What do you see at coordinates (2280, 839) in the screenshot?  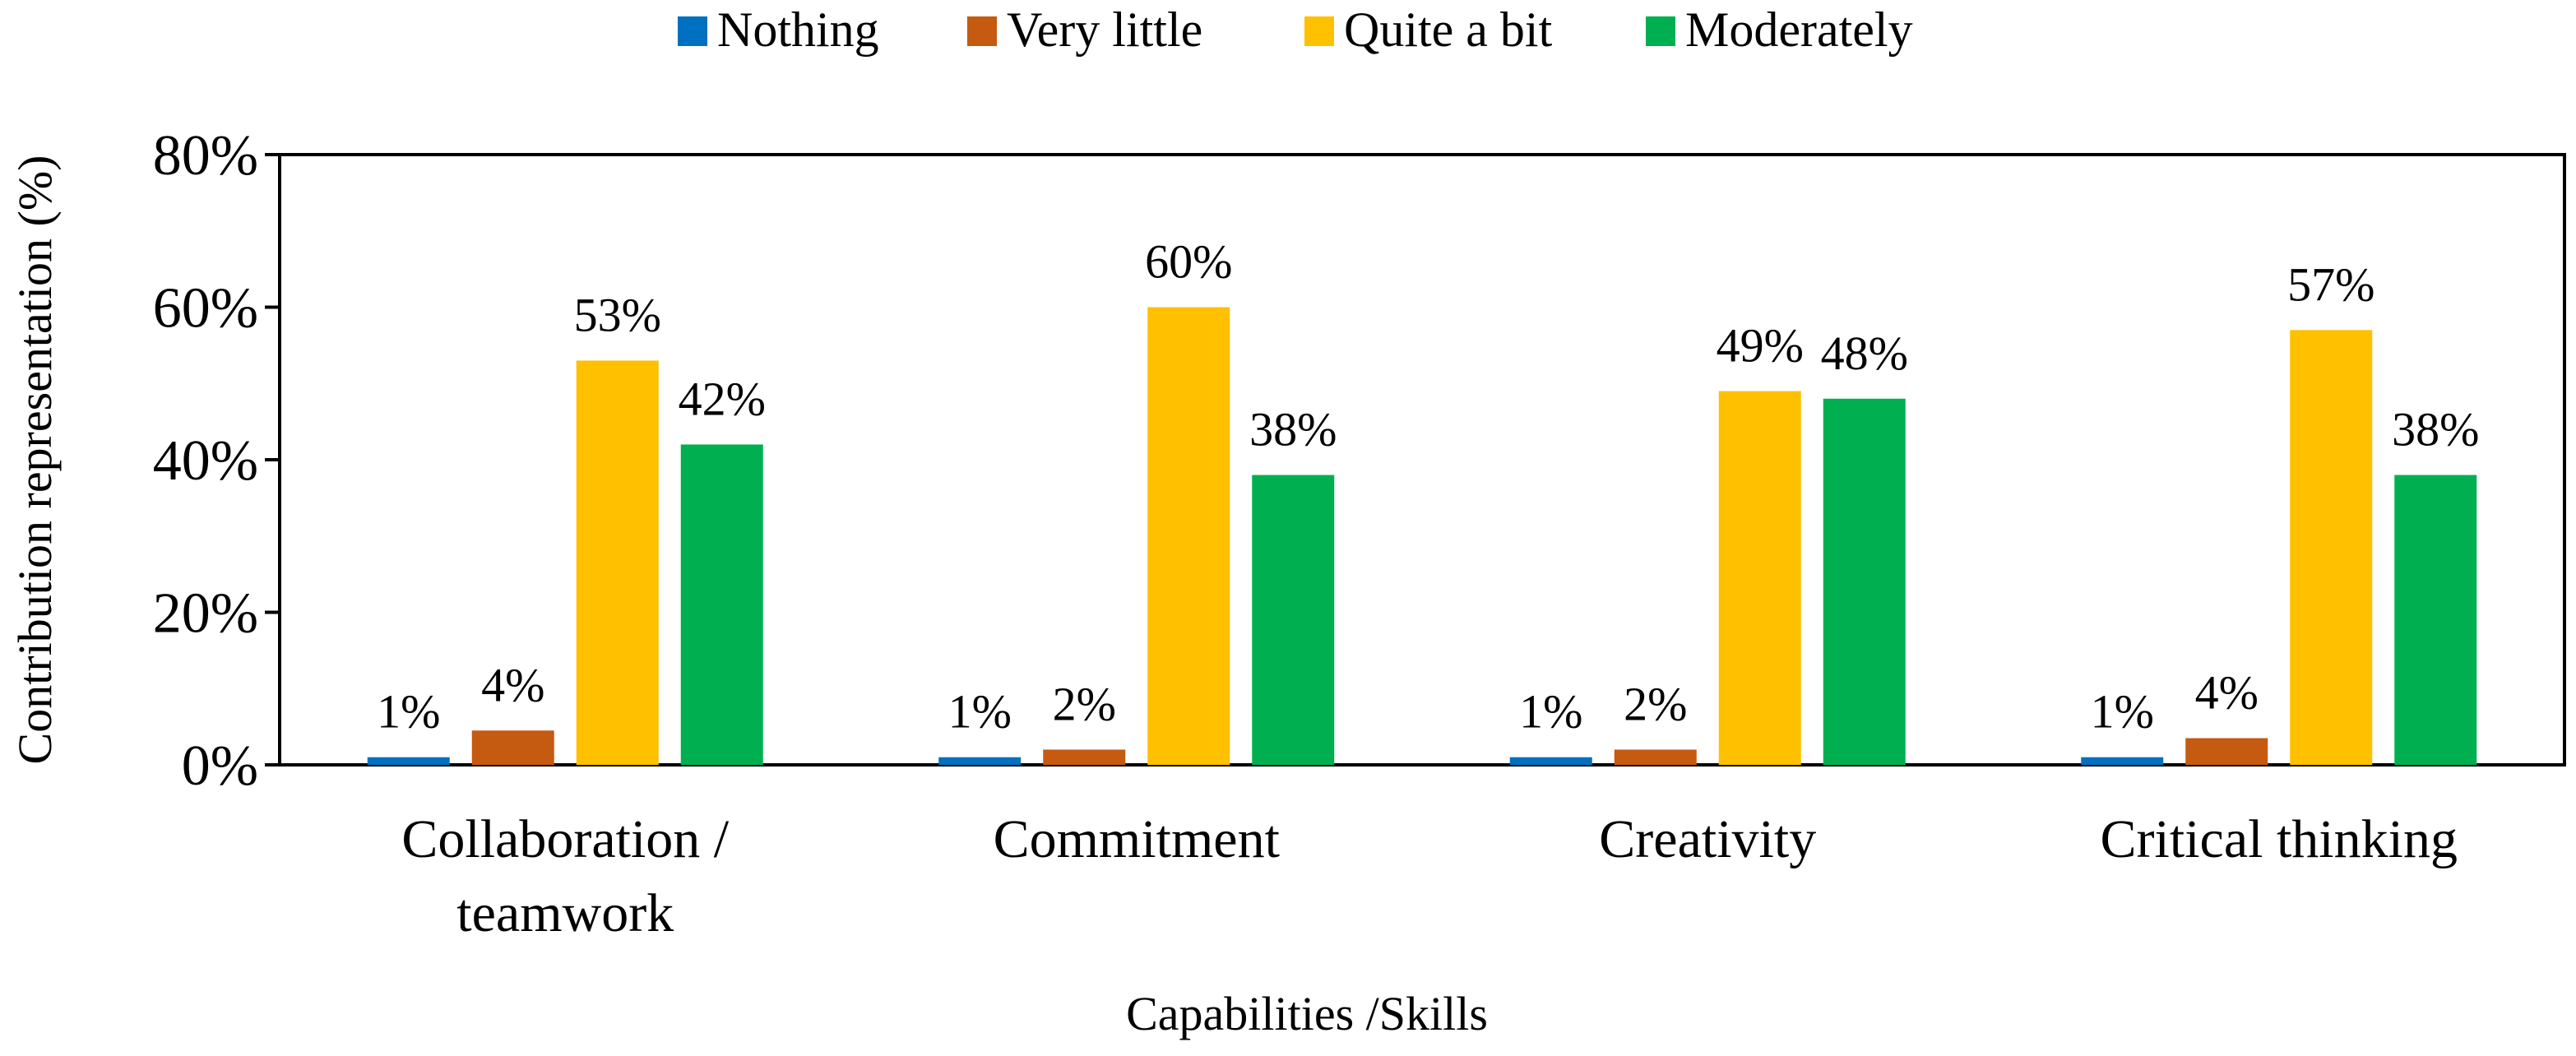 I see `x-category-label: Critical thinking` at bounding box center [2280, 839].